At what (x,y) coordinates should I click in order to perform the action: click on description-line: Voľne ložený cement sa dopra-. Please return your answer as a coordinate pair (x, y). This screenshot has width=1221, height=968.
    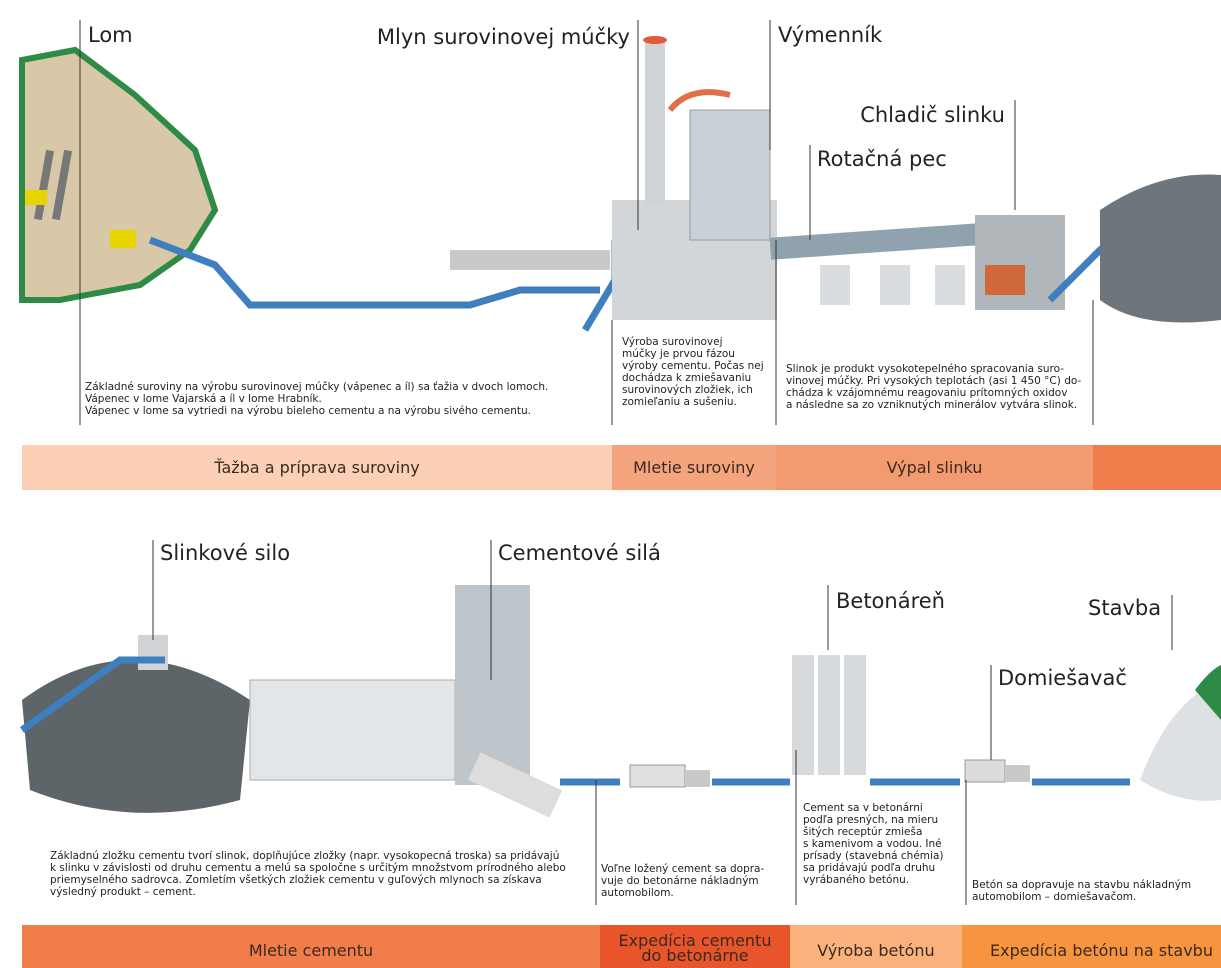
    Looking at the image, I should click on (682, 869).